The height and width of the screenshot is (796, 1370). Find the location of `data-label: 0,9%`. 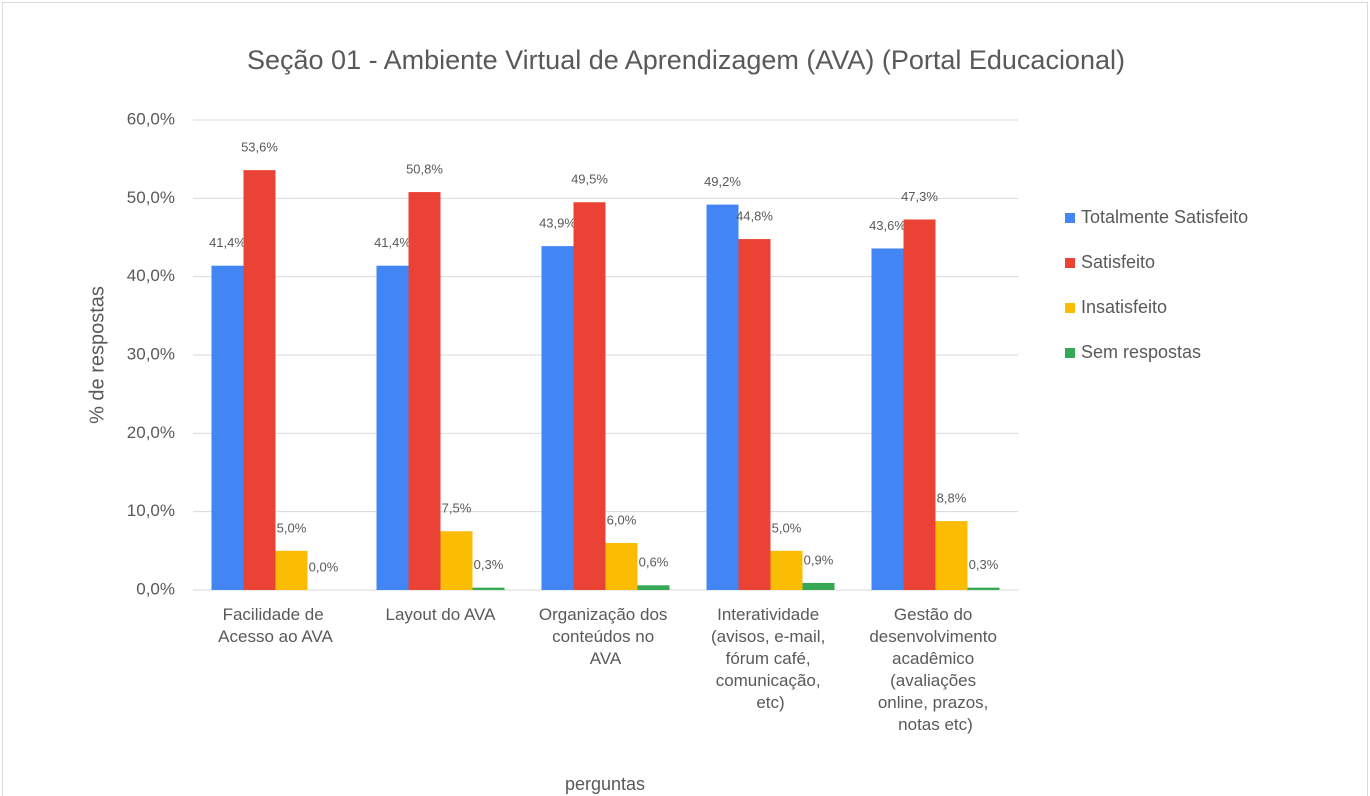

data-label: 0,9% is located at coordinates (819, 559).